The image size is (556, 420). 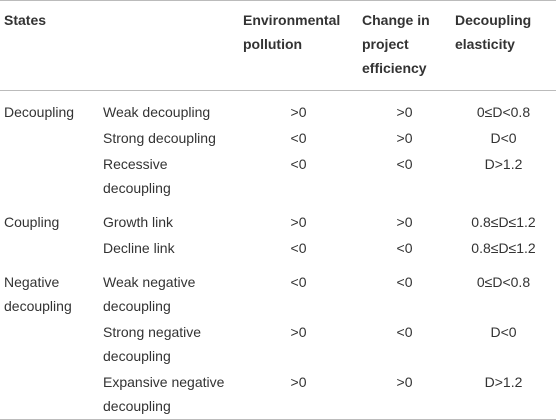 What do you see at coordinates (278, 108) in the screenshot?
I see `row: Decoupling Weak decoupling >0 >0 0≤D<0.8` at bounding box center [278, 108].